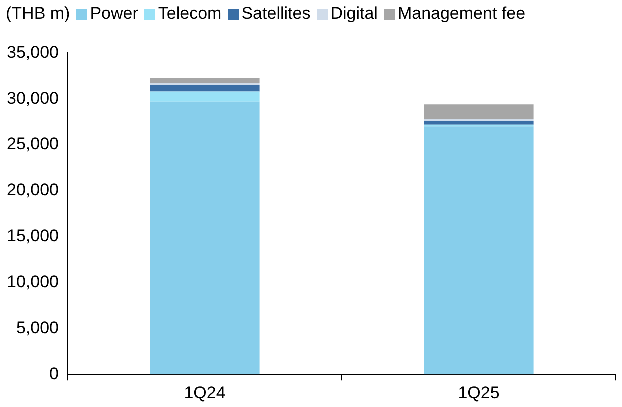 The height and width of the screenshot is (407, 622). Describe the element at coordinates (462, 14) in the screenshot. I see `legend-label: Management fee` at that location.